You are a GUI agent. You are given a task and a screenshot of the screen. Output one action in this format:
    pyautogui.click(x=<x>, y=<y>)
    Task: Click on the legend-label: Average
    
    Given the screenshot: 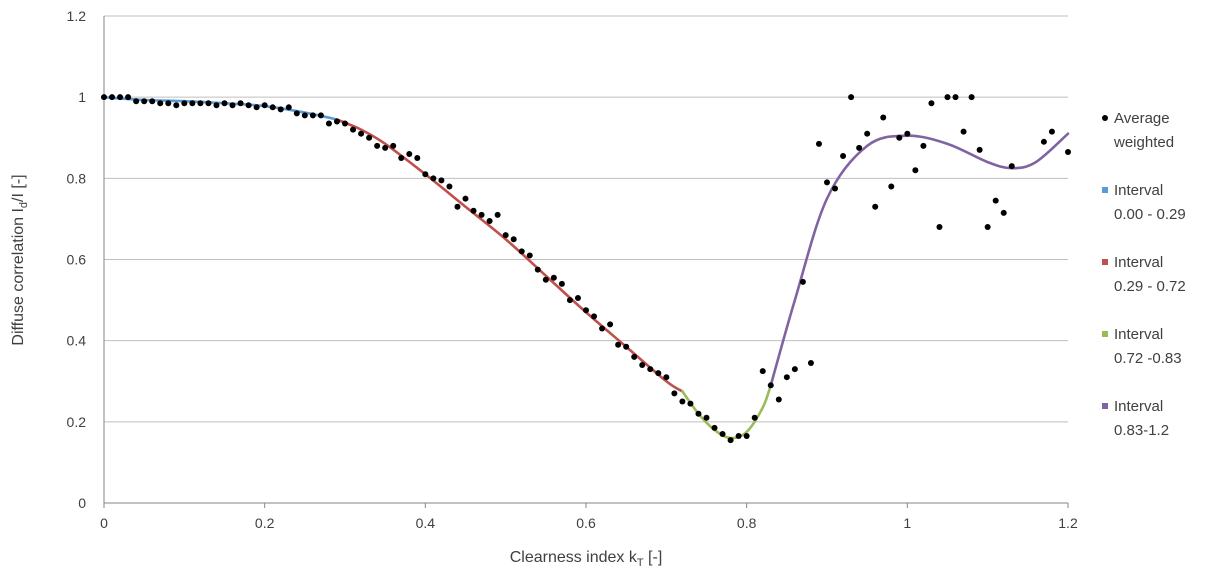 What is the action you would take?
    pyautogui.click(x=1142, y=118)
    